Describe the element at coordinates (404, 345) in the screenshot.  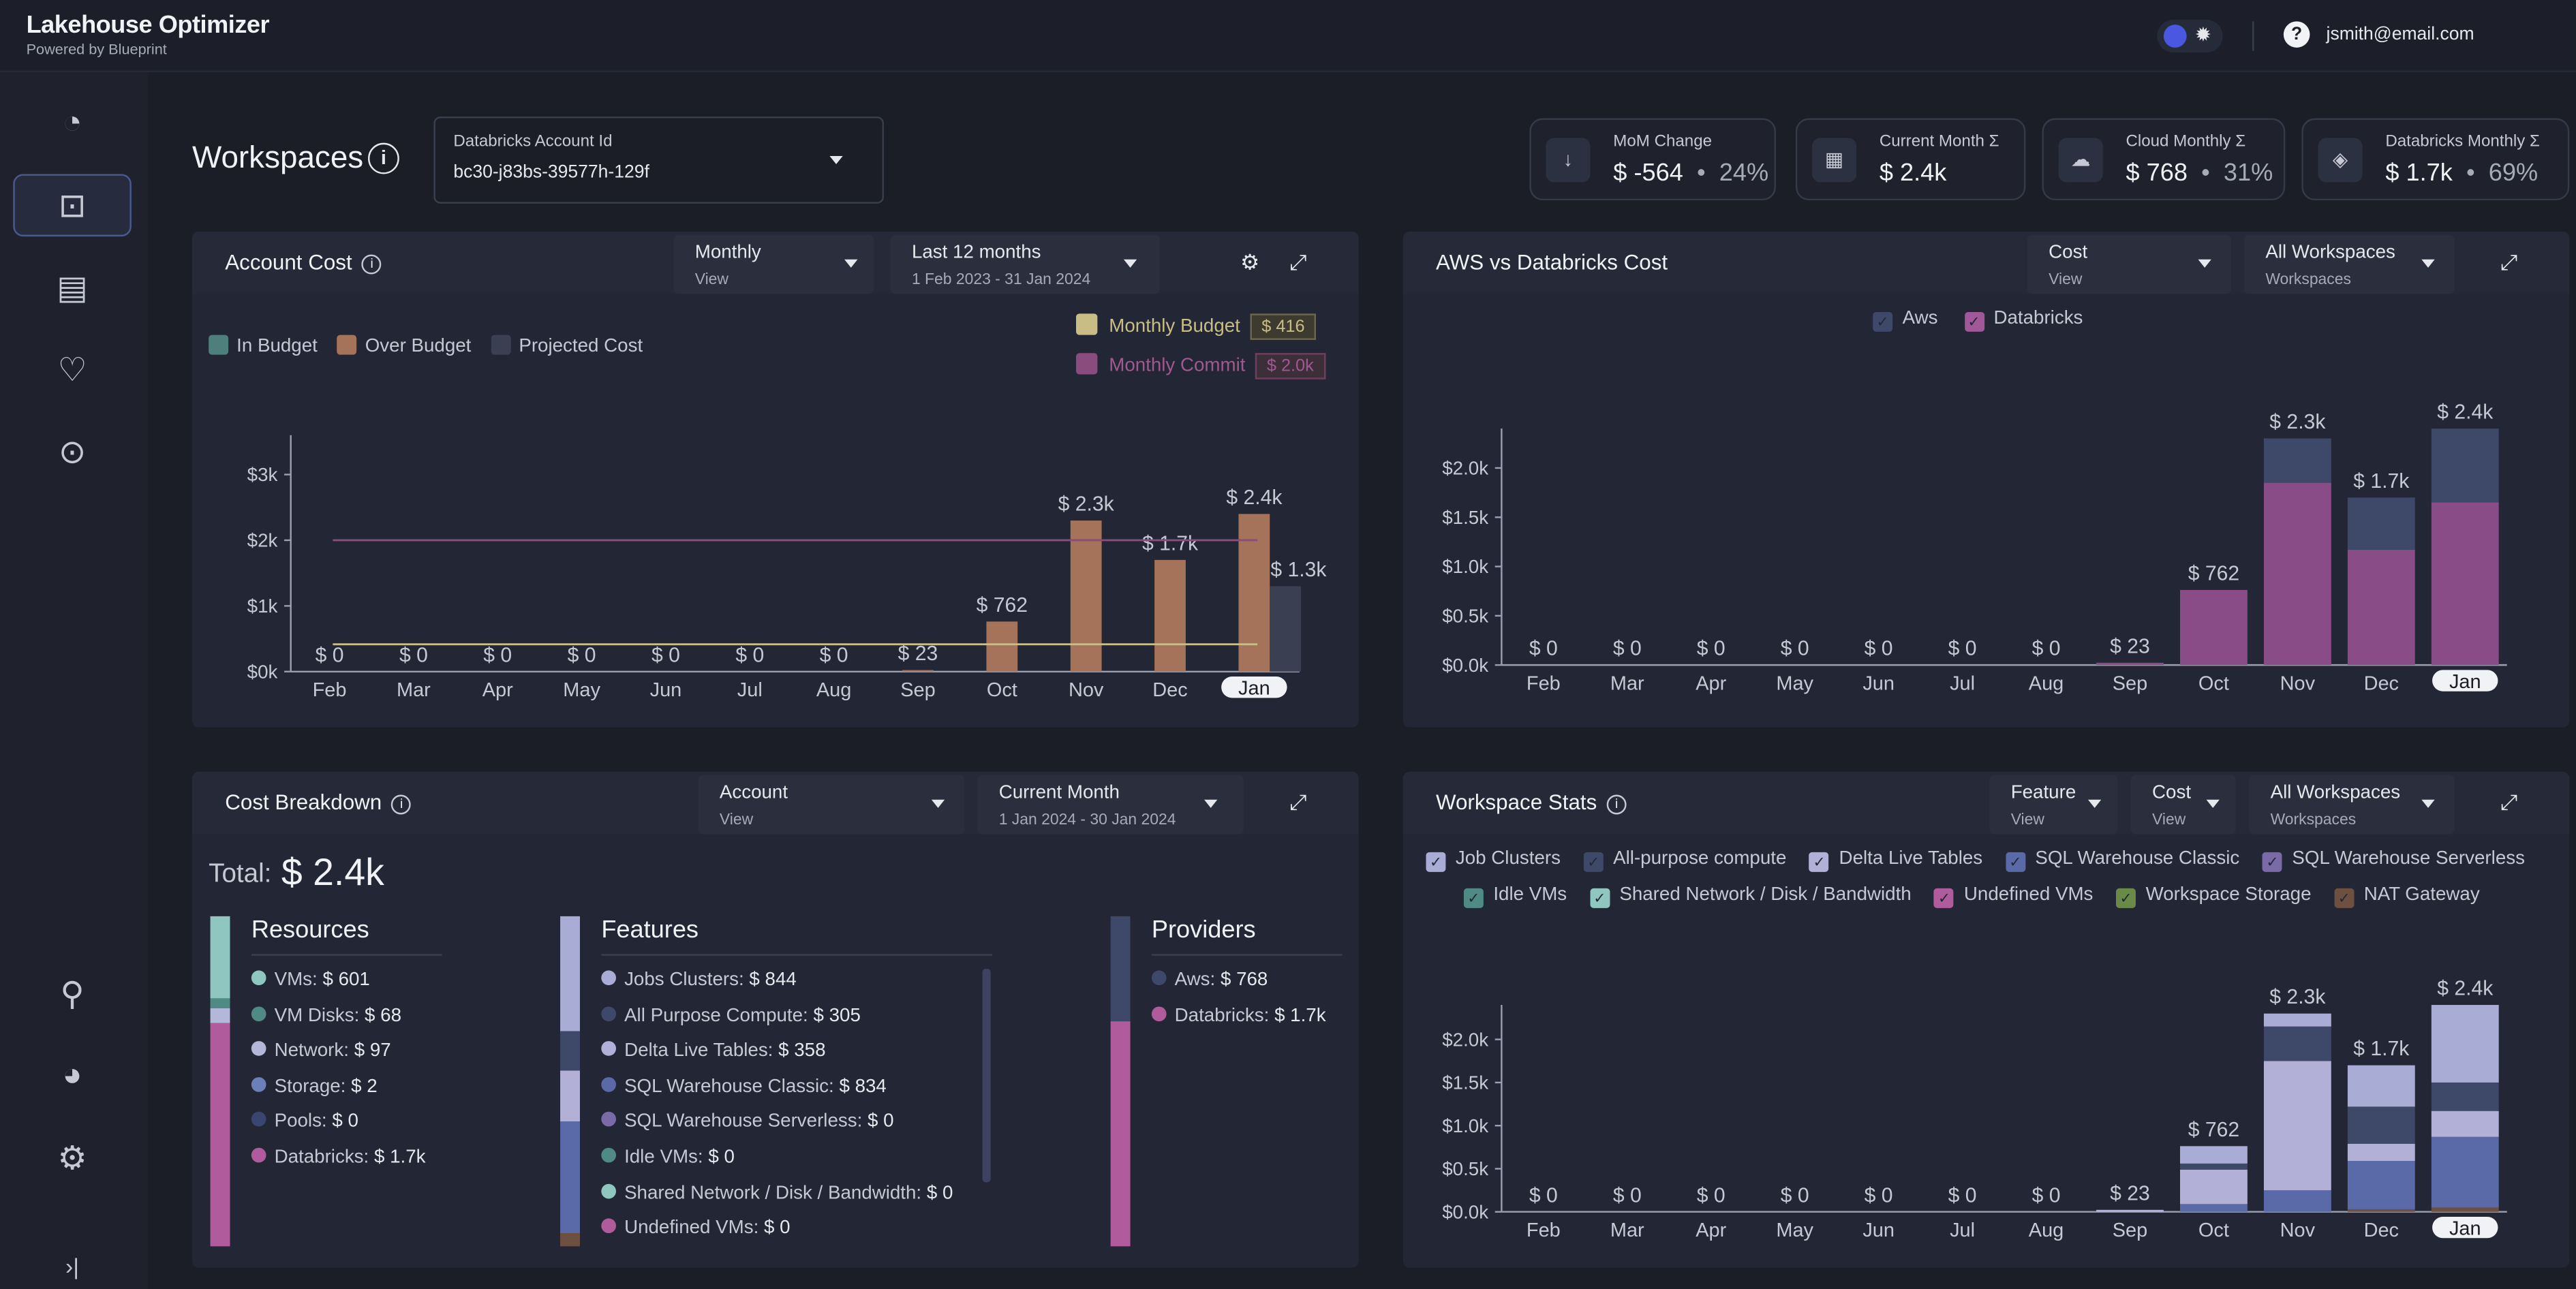
I see `legend-over-budget: Over Budget` at that location.